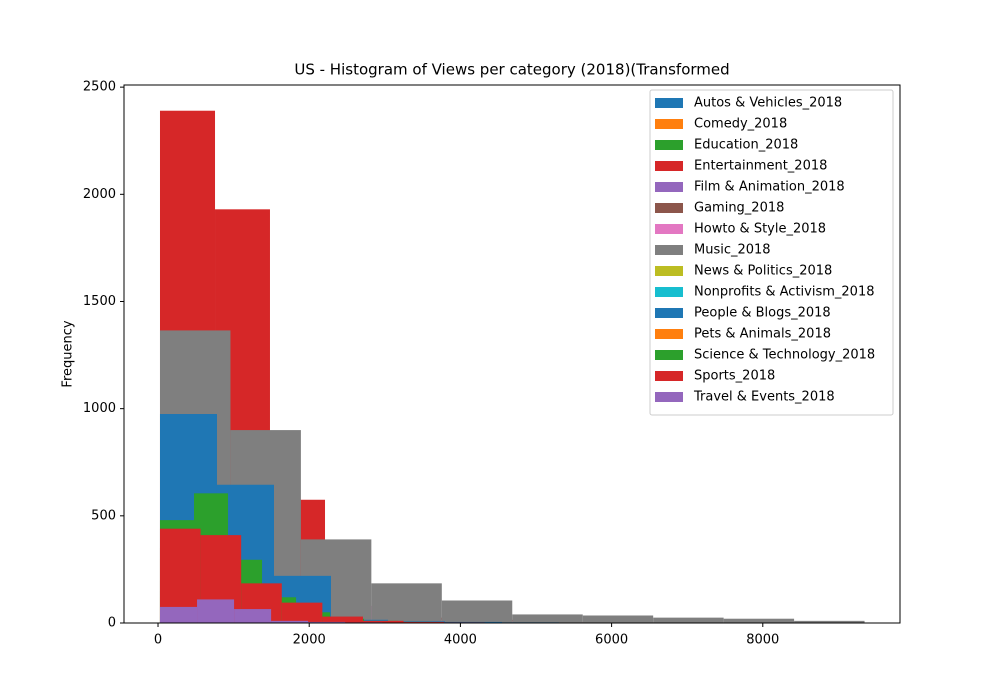 The width and height of the screenshot is (1000, 700). What do you see at coordinates (769, 187) in the screenshot?
I see `legend-label: Film & Animation_2018` at bounding box center [769, 187].